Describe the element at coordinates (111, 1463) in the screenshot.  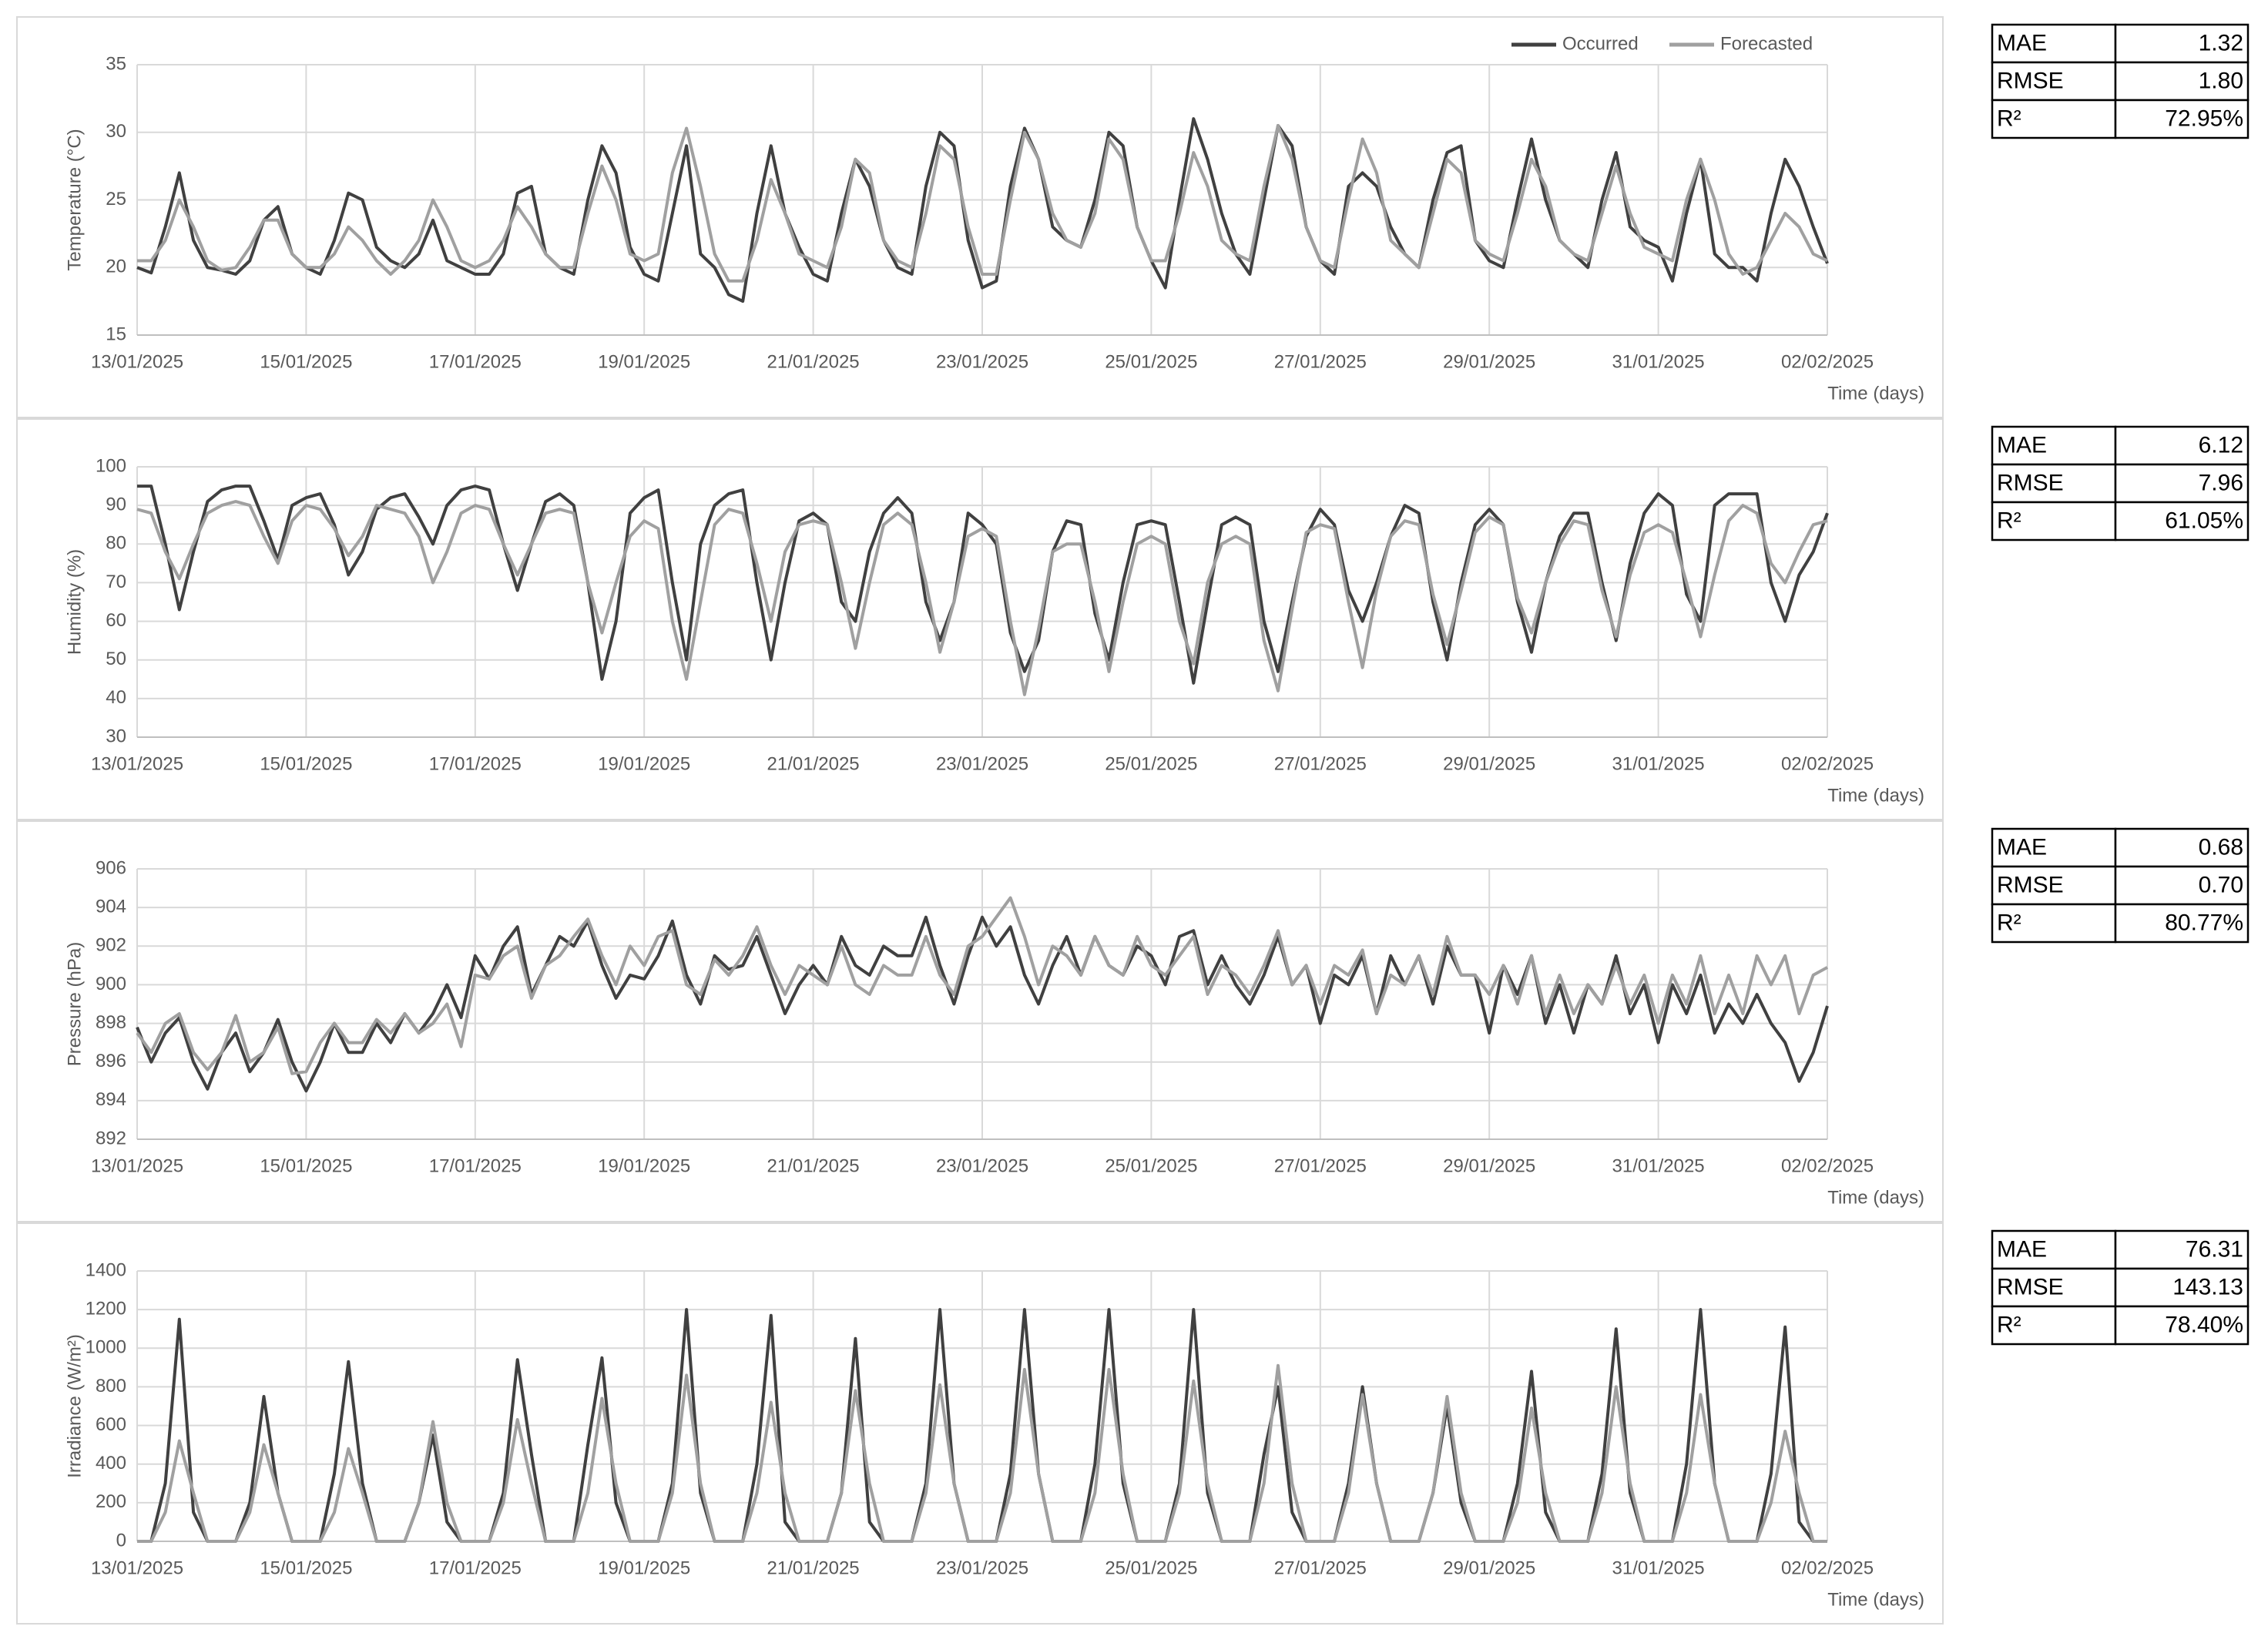
I see `y-tick-label: 400` at that location.